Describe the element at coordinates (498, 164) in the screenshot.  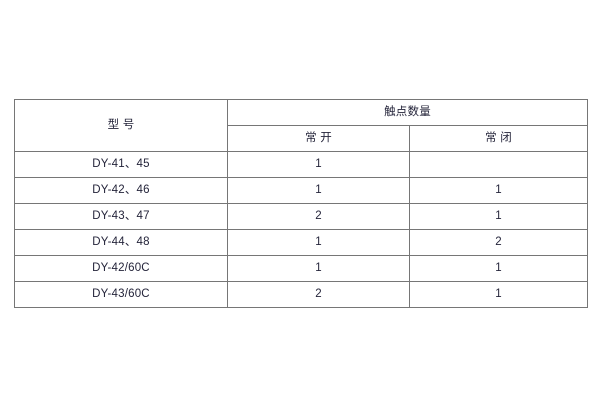
I see `cell-normally-closed` at that location.